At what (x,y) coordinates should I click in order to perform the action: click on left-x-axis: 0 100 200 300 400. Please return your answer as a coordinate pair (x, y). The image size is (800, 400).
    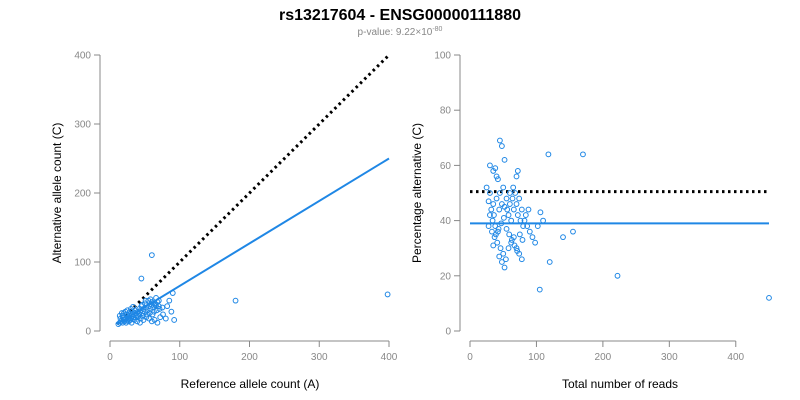
    Looking at the image, I should click on (252, 351).